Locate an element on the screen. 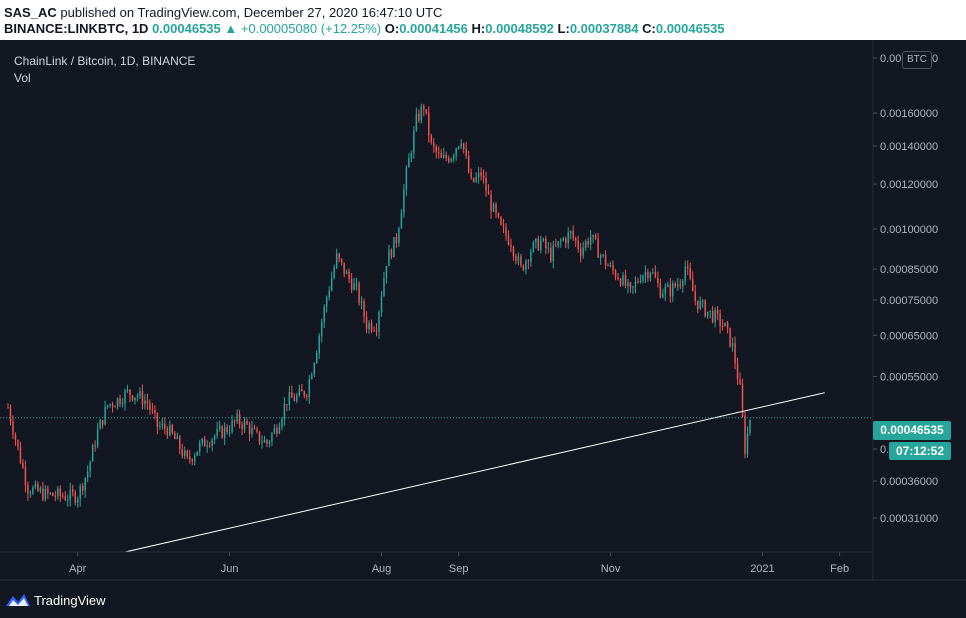 The width and height of the screenshot is (966, 618). time-axis: Apr Jun Aug Sep Nov 2021 Feb is located at coordinates (459, 563).